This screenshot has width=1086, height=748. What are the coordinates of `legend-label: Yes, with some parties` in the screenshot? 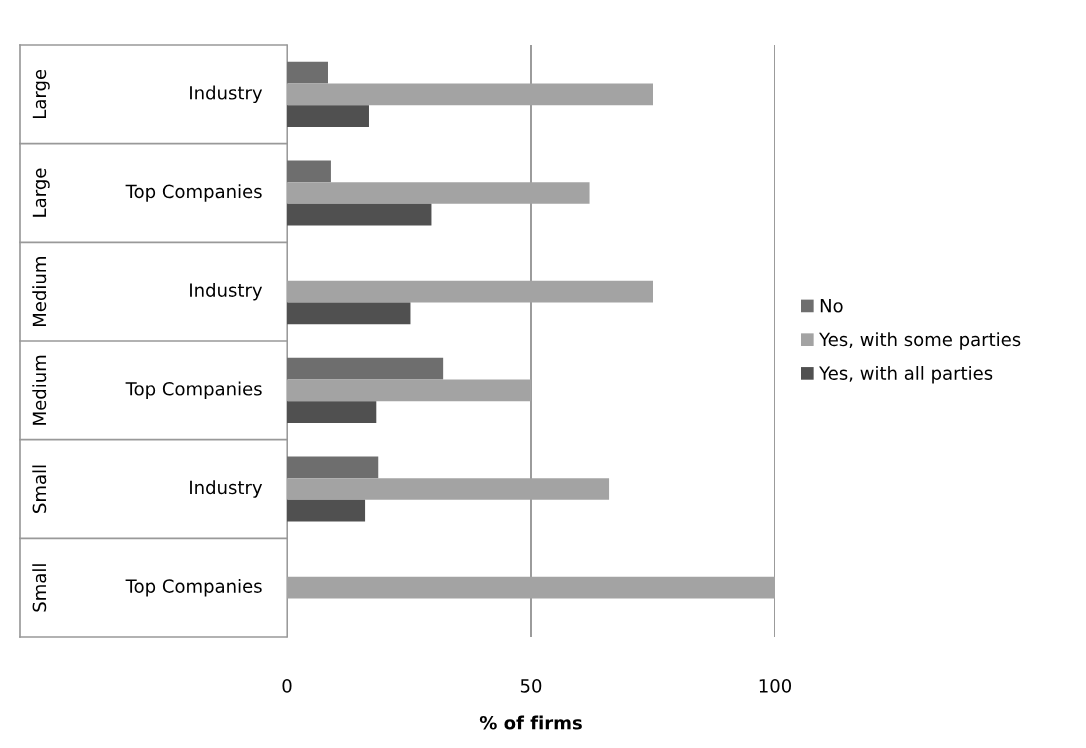 It's located at (920, 341).